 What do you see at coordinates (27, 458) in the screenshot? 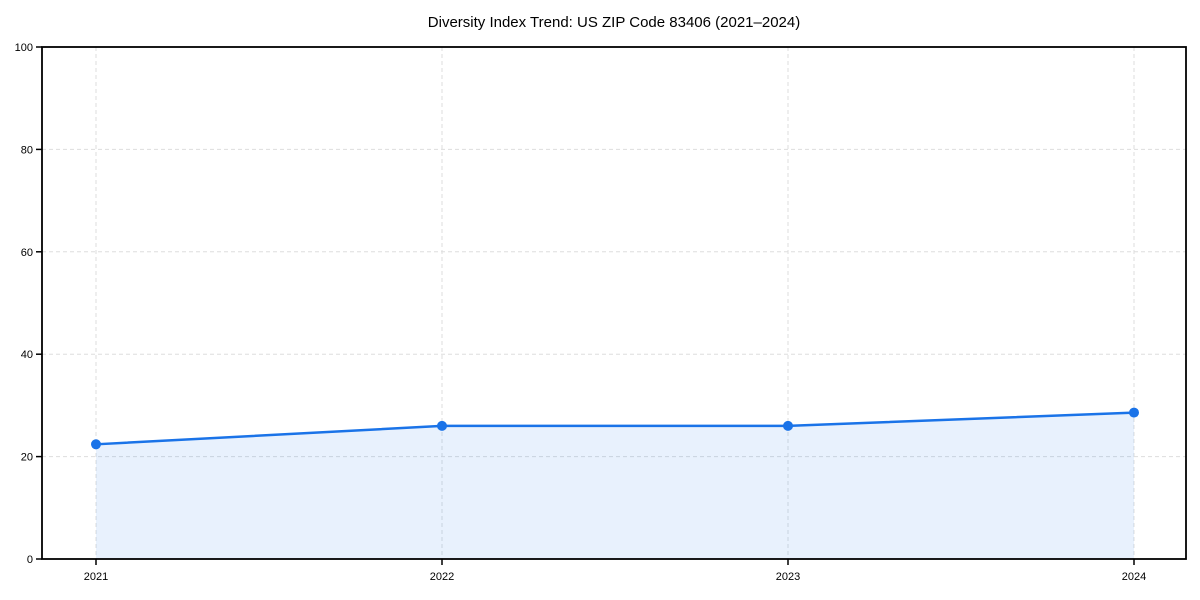
I see `y-tick-label-20: 20` at bounding box center [27, 458].